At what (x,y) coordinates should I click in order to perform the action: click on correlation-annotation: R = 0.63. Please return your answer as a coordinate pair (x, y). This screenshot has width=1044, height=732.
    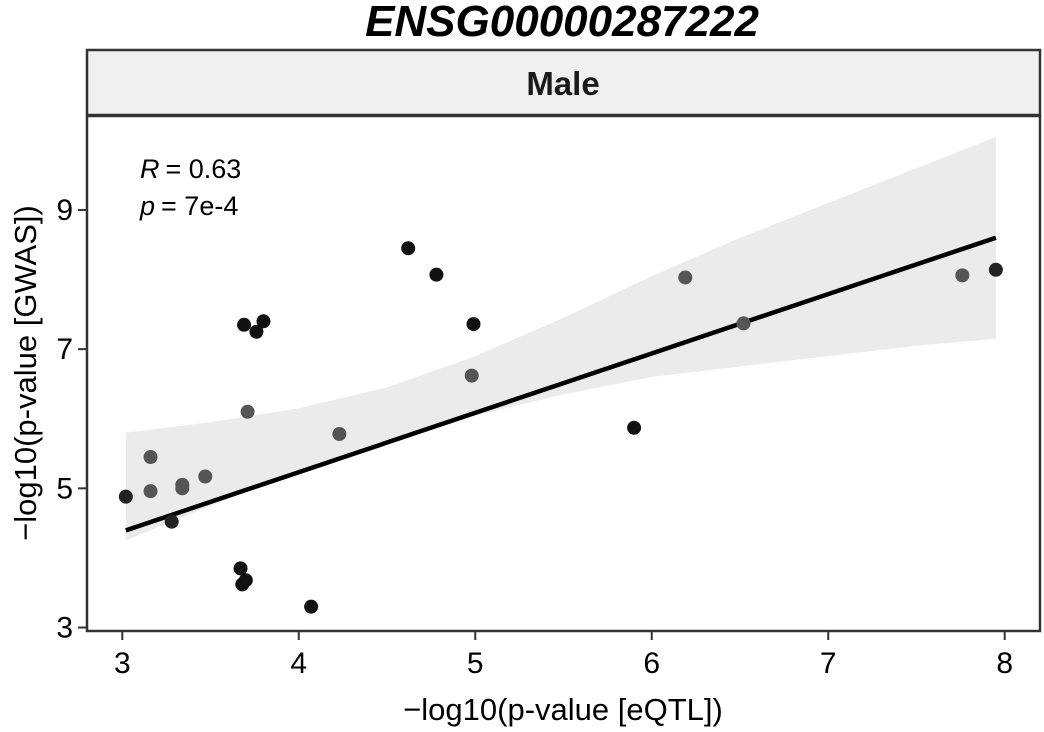
    Looking at the image, I should click on (190, 169).